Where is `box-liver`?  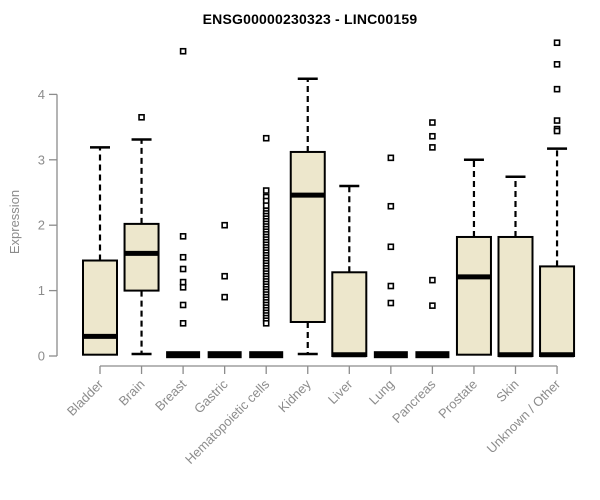 box-liver is located at coordinates (349, 314).